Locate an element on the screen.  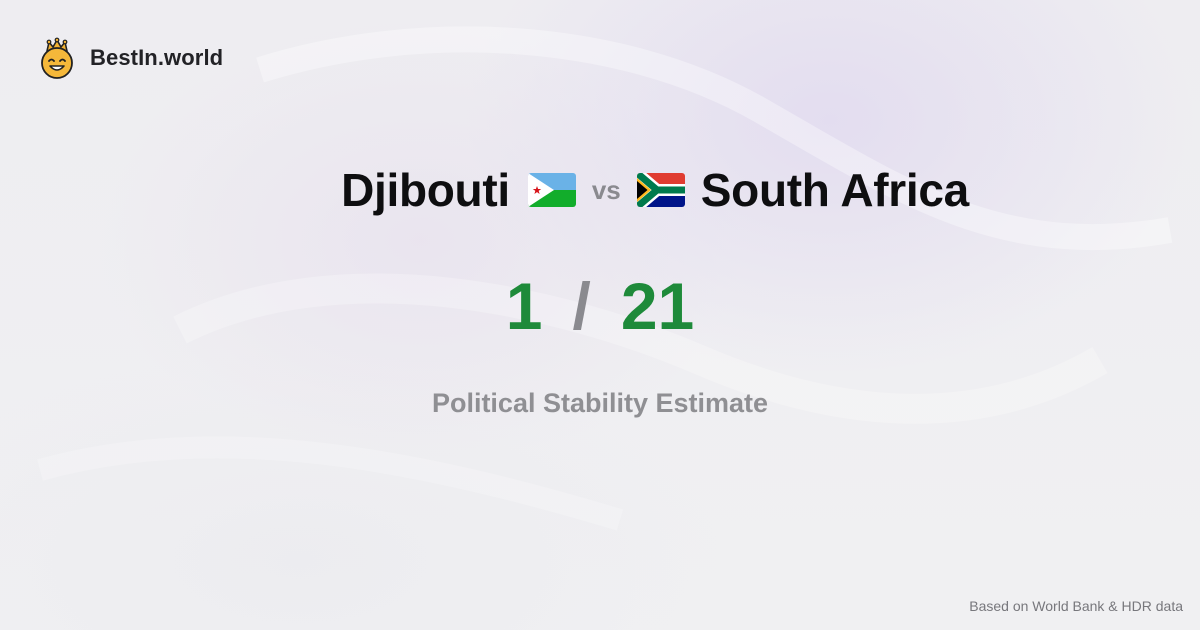
brand-name: BestIn.world is located at coordinates (157, 57).